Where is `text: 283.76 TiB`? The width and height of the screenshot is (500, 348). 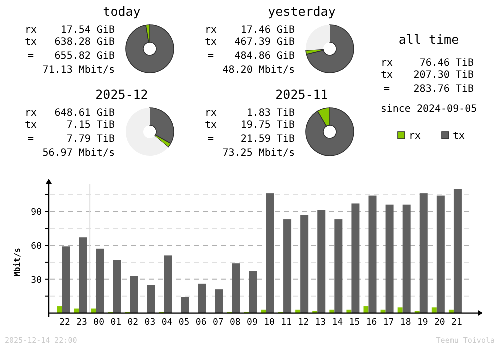 text: 283.76 TiB is located at coordinates (444, 89).